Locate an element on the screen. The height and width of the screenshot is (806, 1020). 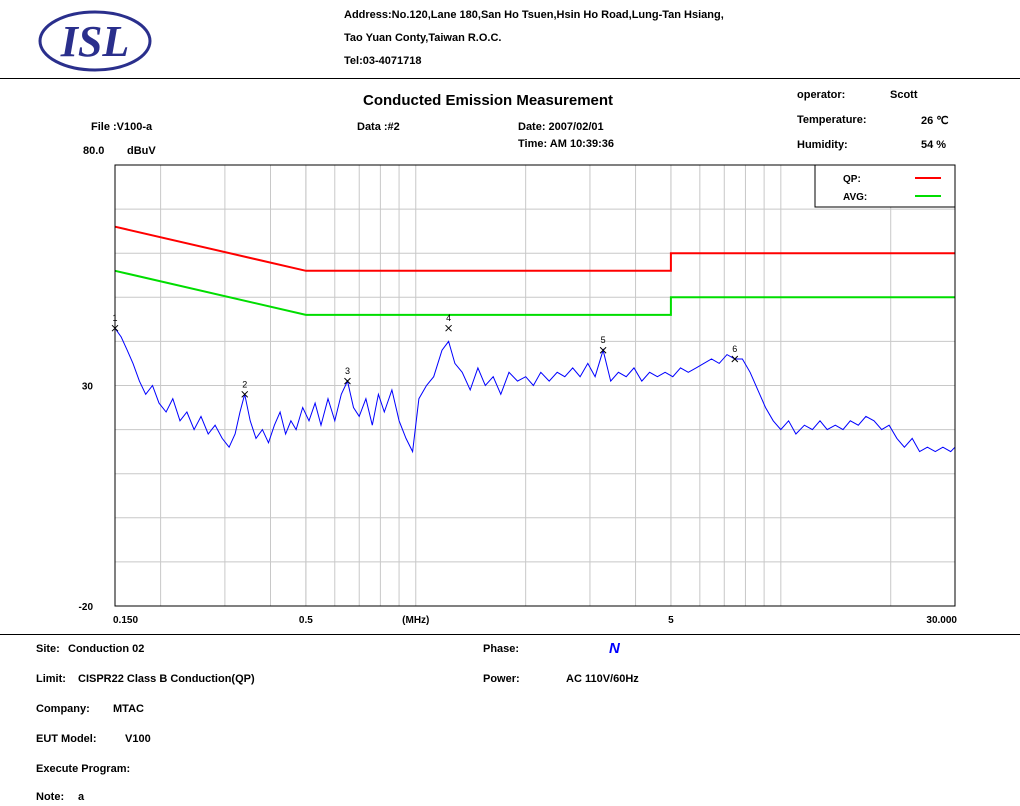
humidity-label: Humidity: is located at coordinates (822, 145).